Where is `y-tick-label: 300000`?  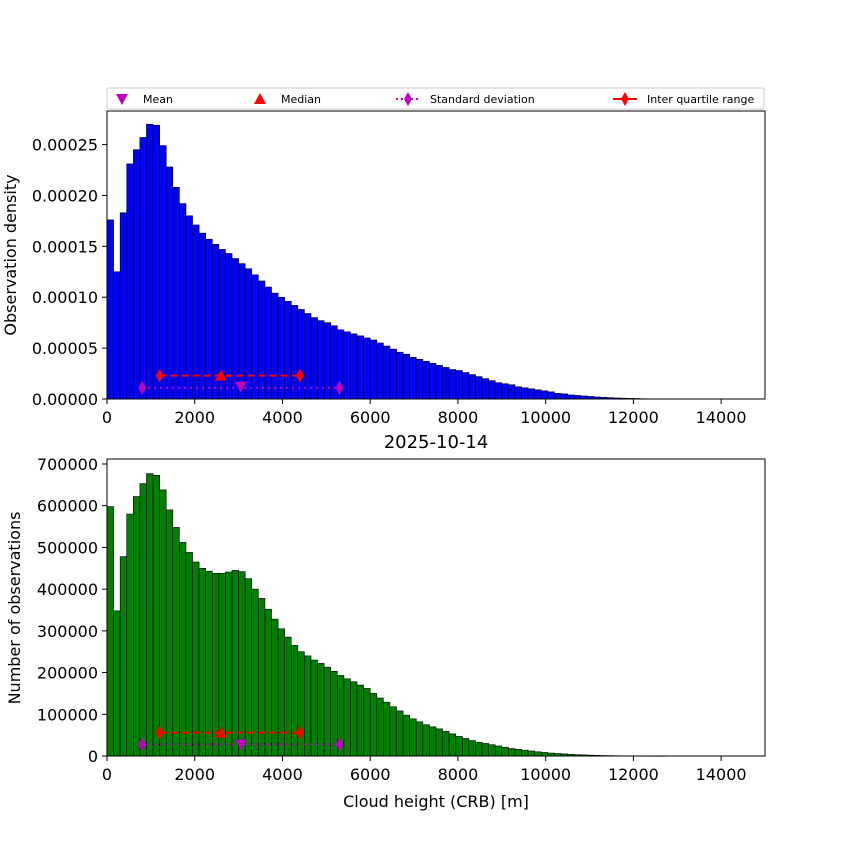 y-tick-label: 300000 is located at coordinates (67, 631).